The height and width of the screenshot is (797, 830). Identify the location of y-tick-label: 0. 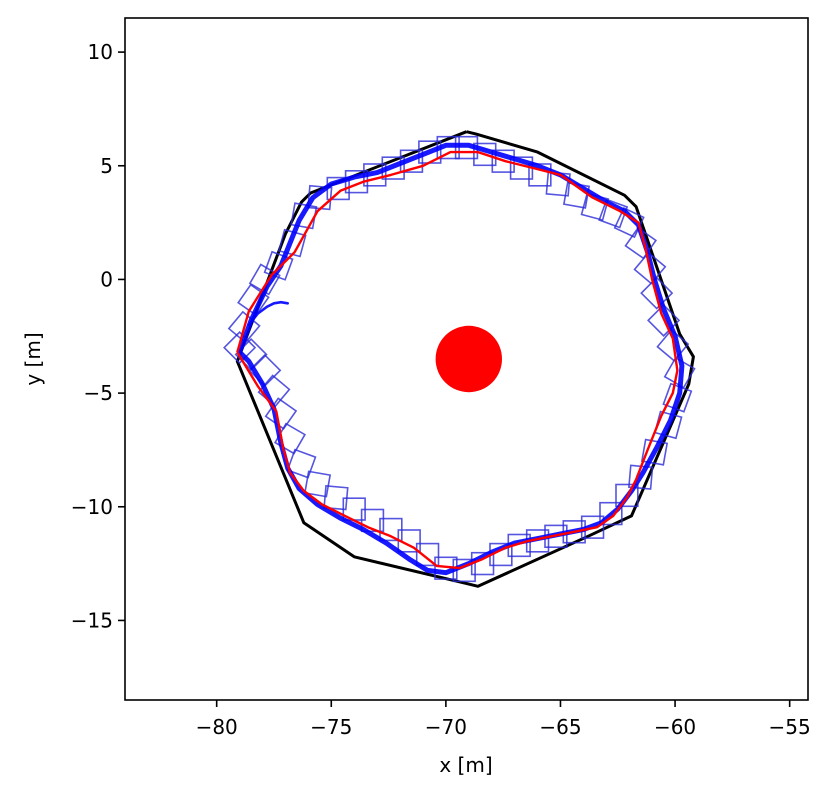
(106, 279).